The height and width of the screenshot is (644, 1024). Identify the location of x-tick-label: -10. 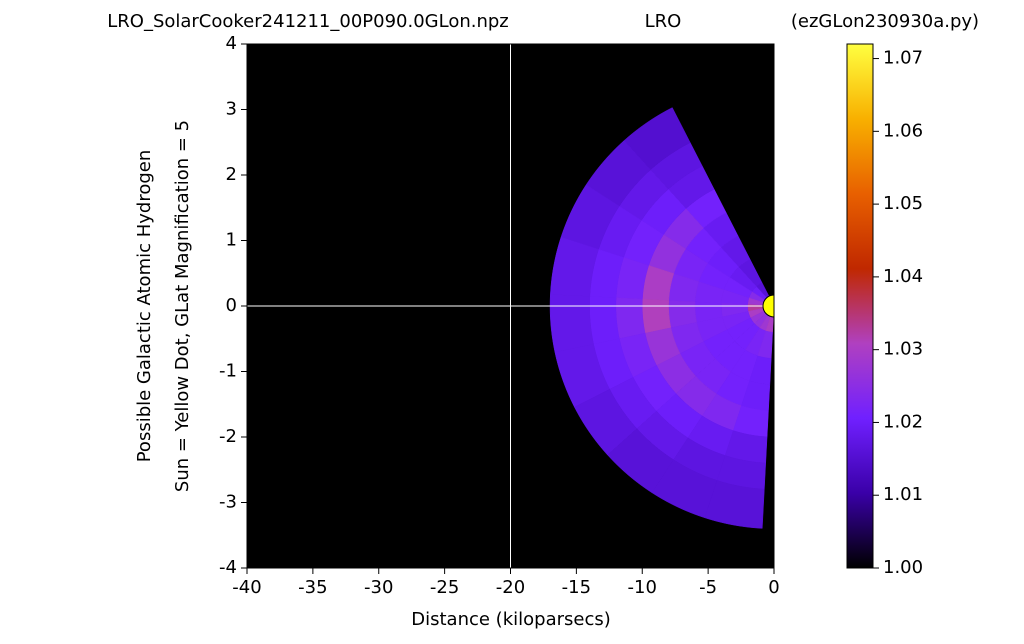
(642, 587).